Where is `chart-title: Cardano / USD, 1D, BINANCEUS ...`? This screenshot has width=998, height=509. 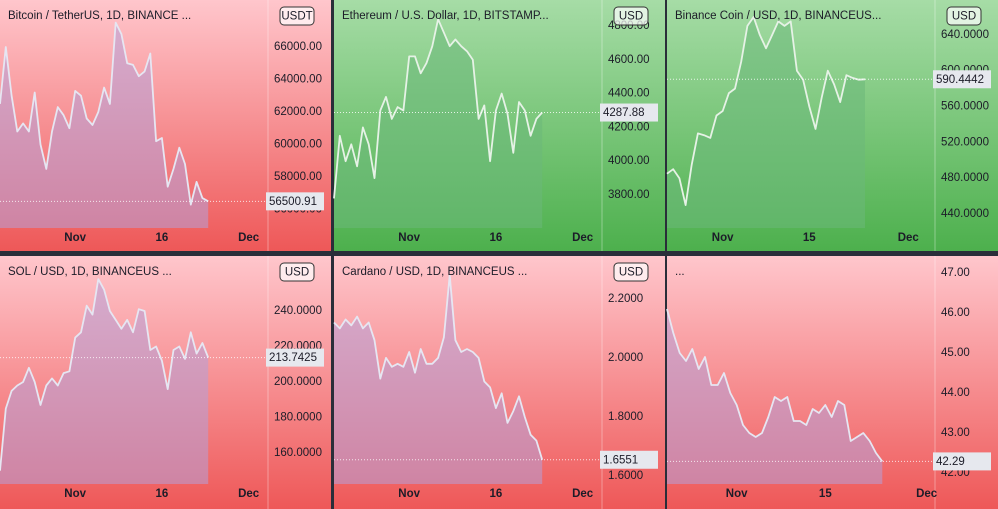 chart-title: Cardano / USD, 1D, BINANCEUS ... is located at coordinates (434, 272).